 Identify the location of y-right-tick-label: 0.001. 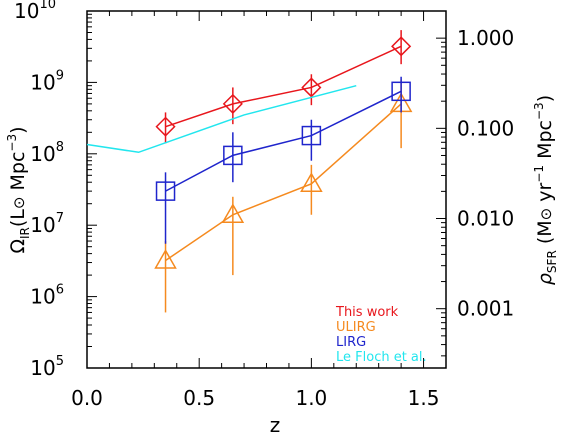
(485, 309).